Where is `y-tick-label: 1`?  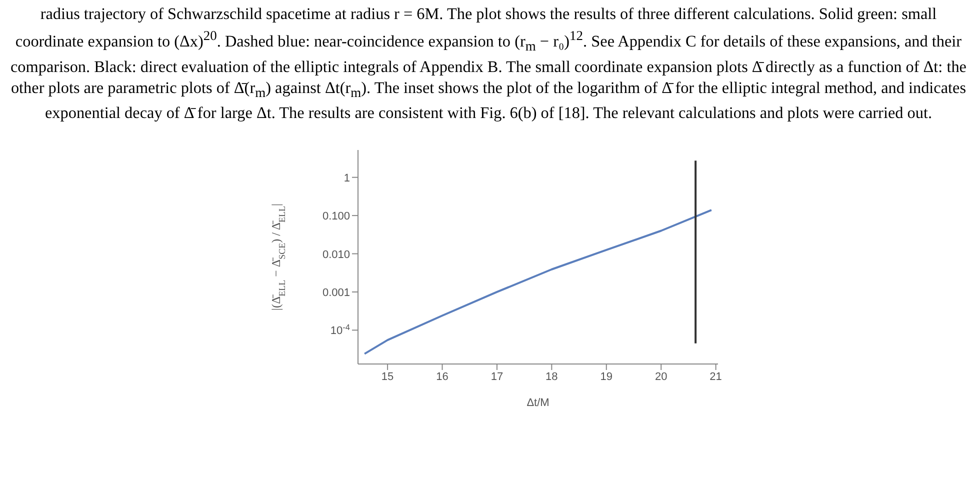 y-tick-label: 1 is located at coordinates (347, 178).